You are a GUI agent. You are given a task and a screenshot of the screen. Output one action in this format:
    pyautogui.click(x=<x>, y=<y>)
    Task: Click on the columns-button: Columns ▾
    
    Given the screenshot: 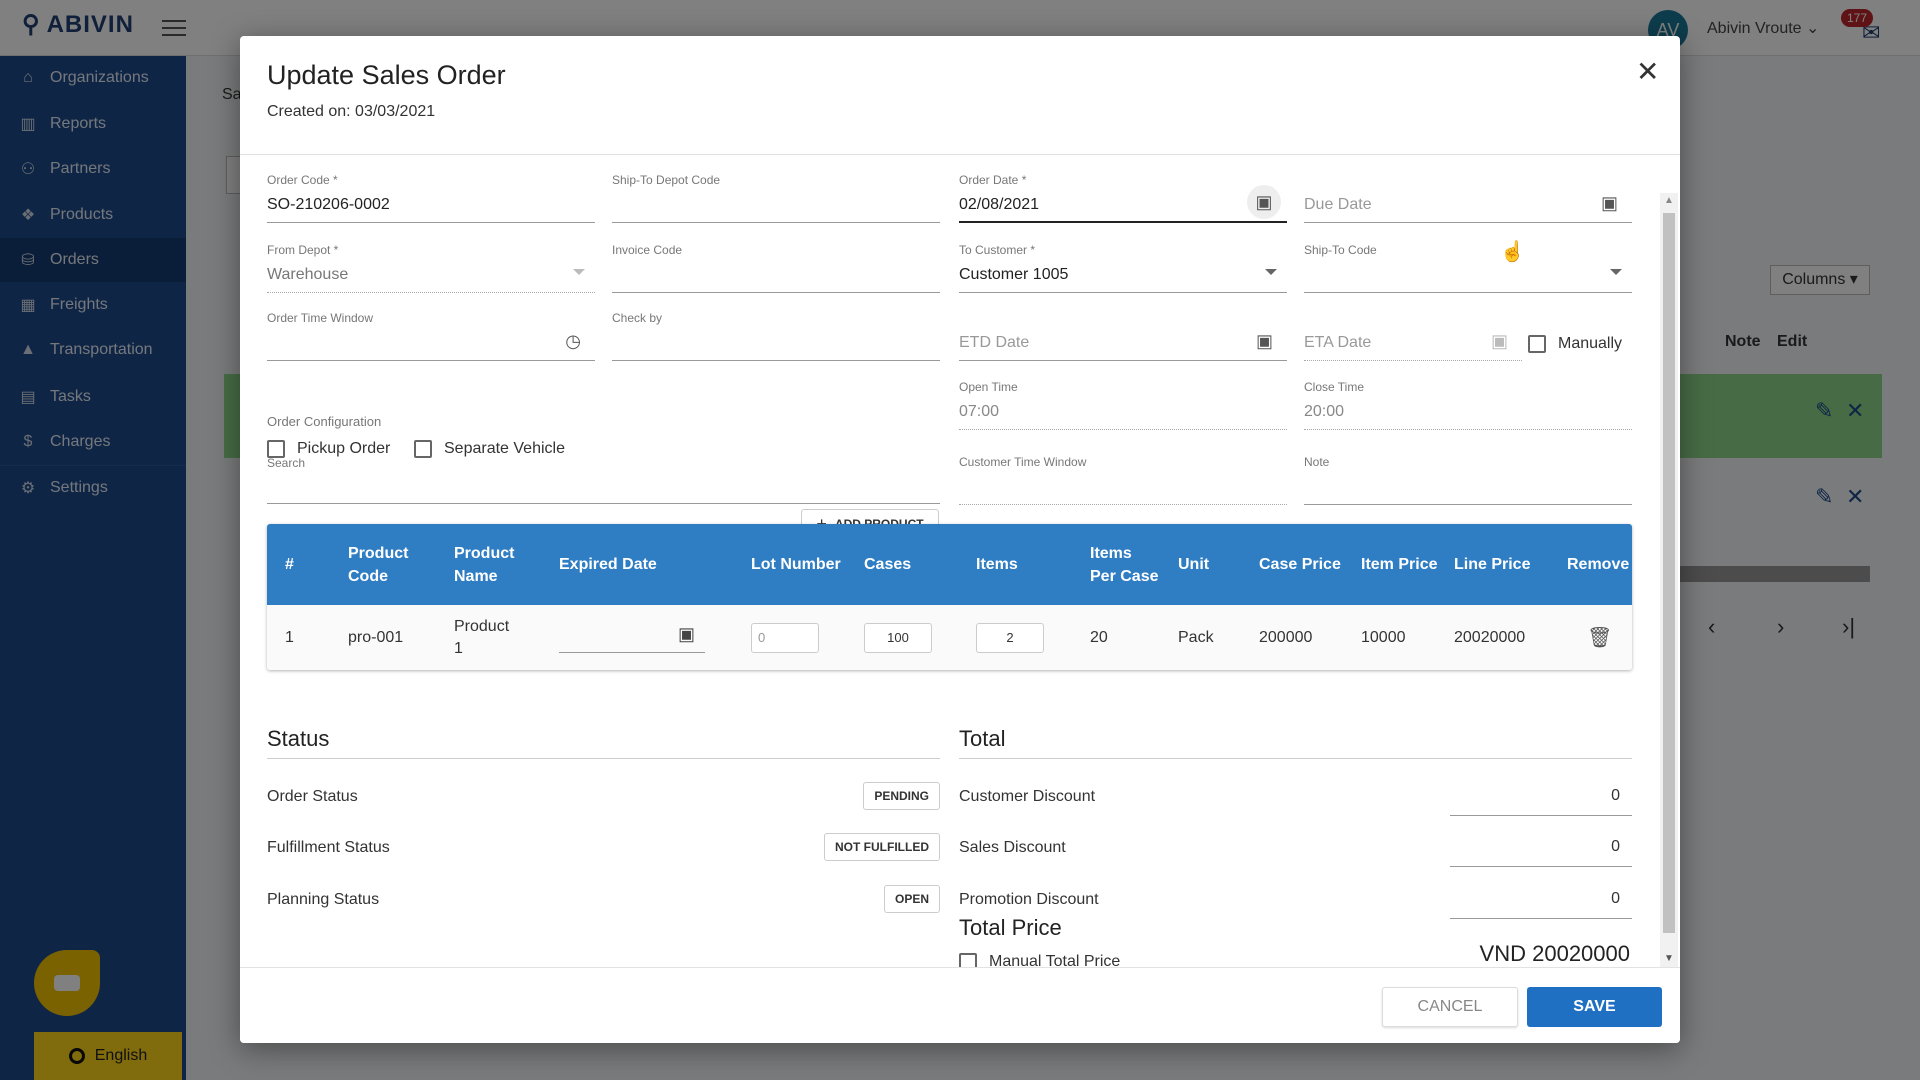 What is the action you would take?
    pyautogui.click(x=1820, y=280)
    